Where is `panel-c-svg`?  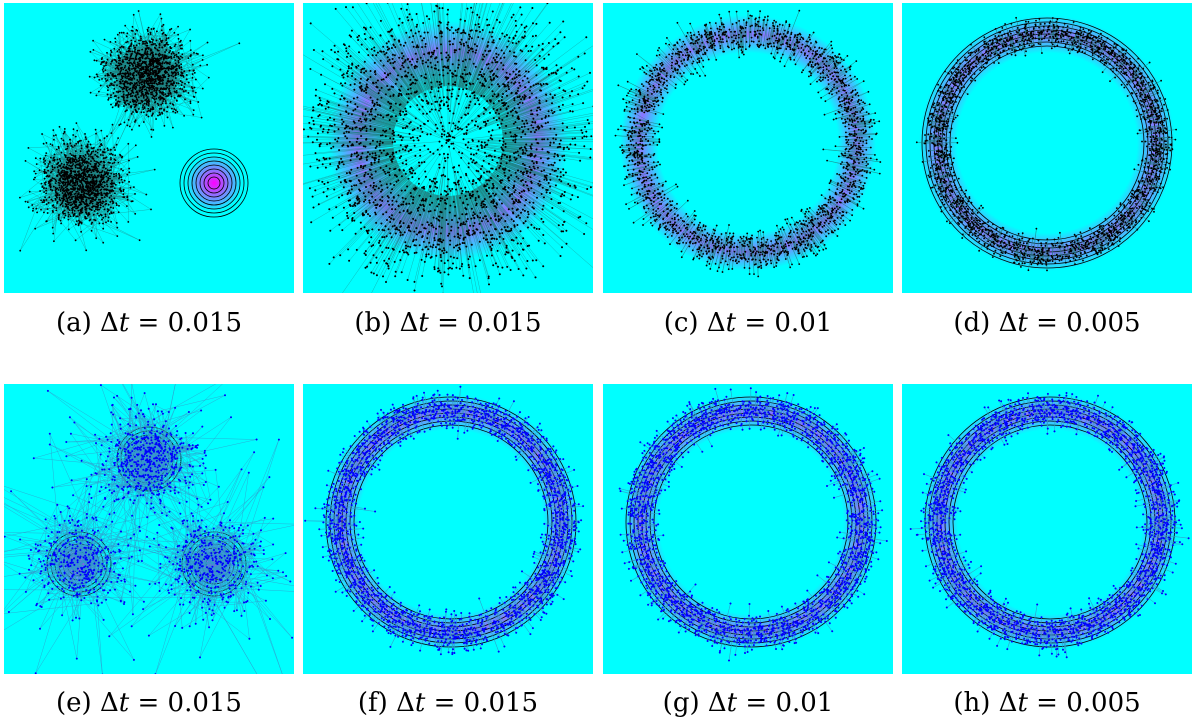
panel-c-svg is located at coordinates (748, 143).